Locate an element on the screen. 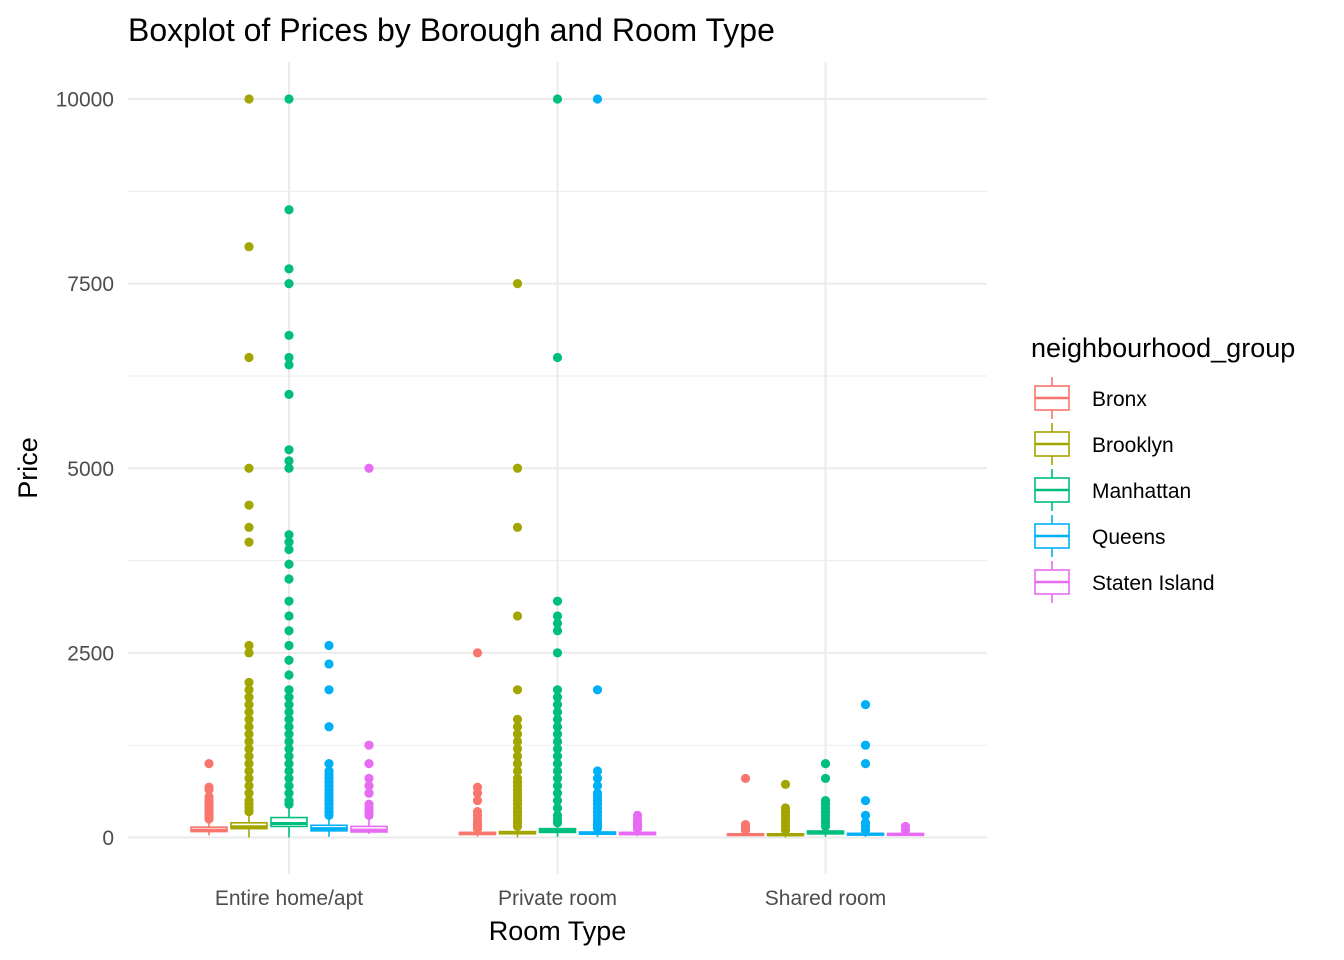  y-tick-label: 7500 is located at coordinates (90, 284).